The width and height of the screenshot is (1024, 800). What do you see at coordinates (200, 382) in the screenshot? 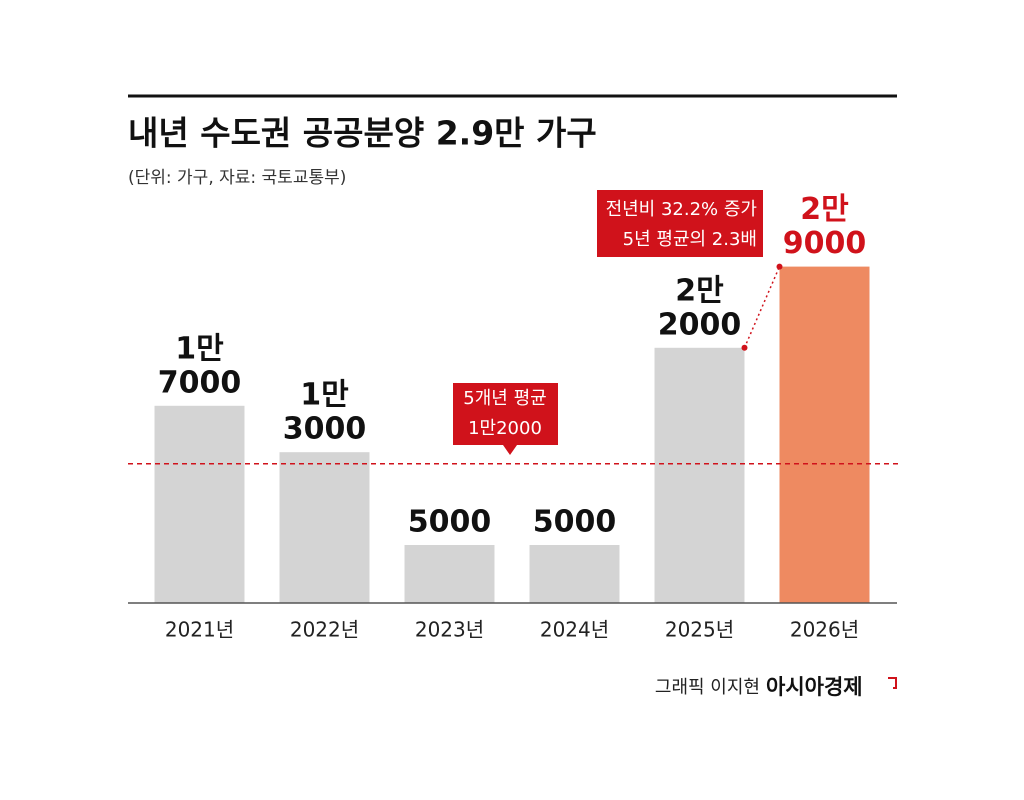
I see `value-label: 7000` at bounding box center [200, 382].